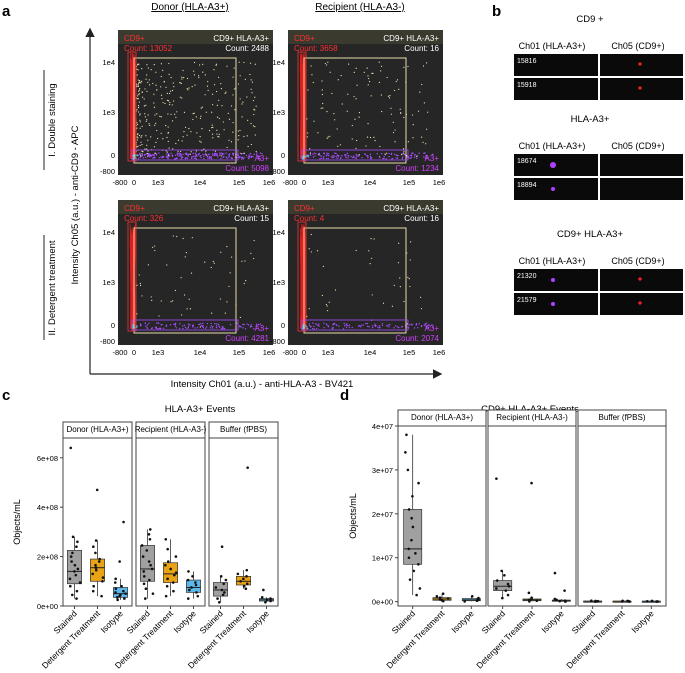 This screenshot has height=673, width=685. Describe the element at coordinates (462, 621) in the screenshot. I see `x-tick-label: Isotype` at that location.